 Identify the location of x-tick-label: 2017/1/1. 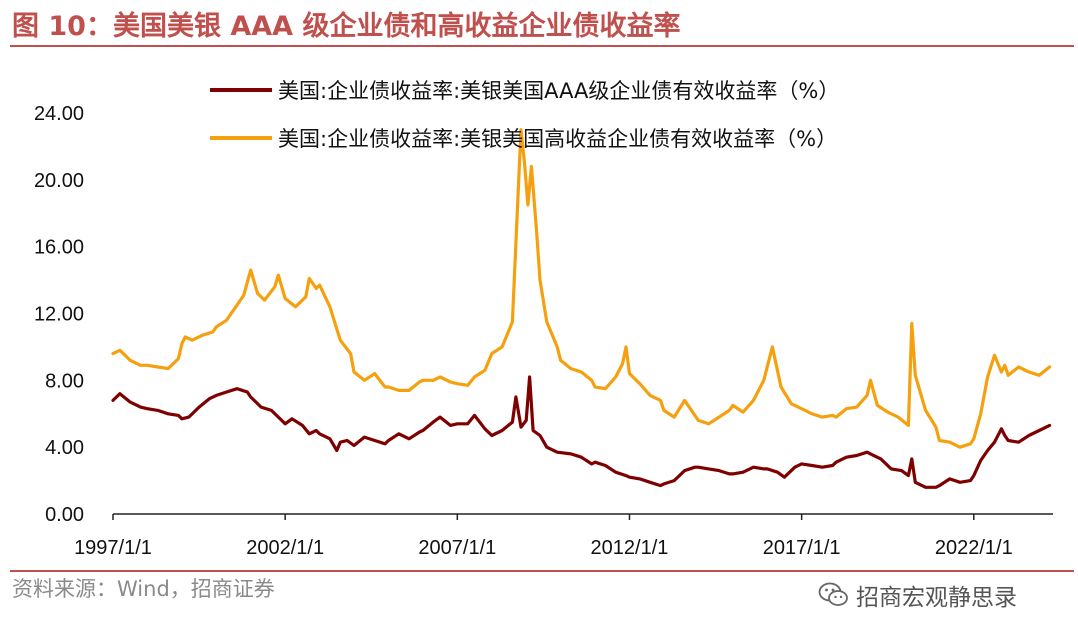
(802, 548).